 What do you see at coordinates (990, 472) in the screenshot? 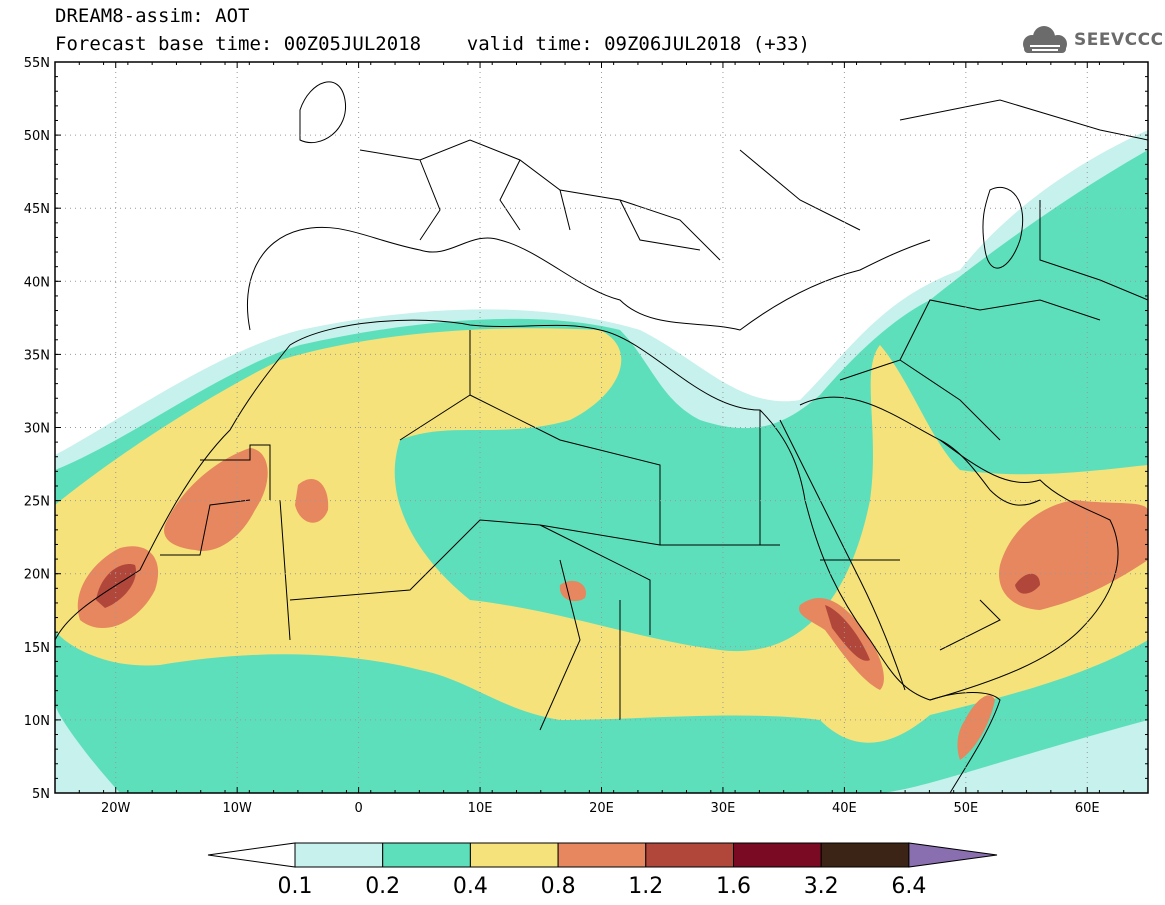
I see `persian-gulf` at bounding box center [990, 472].